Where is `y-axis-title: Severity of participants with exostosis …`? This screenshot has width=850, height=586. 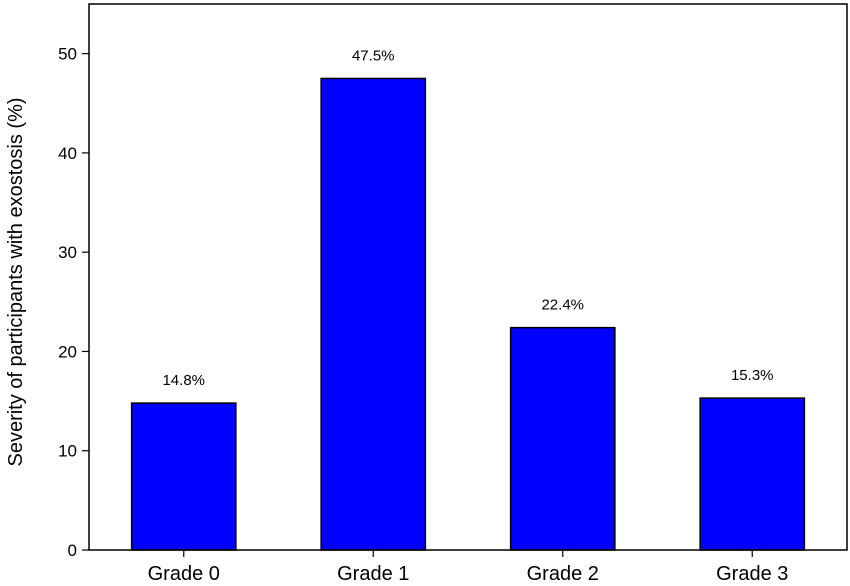
y-axis-title: Severity of participants with exostosis … is located at coordinates (16, 281).